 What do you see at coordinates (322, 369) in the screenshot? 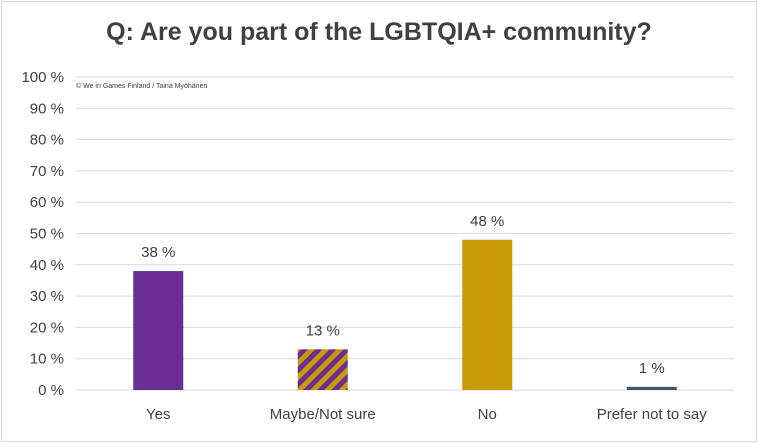
I see `bar-maybe-not-sure` at bounding box center [322, 369].